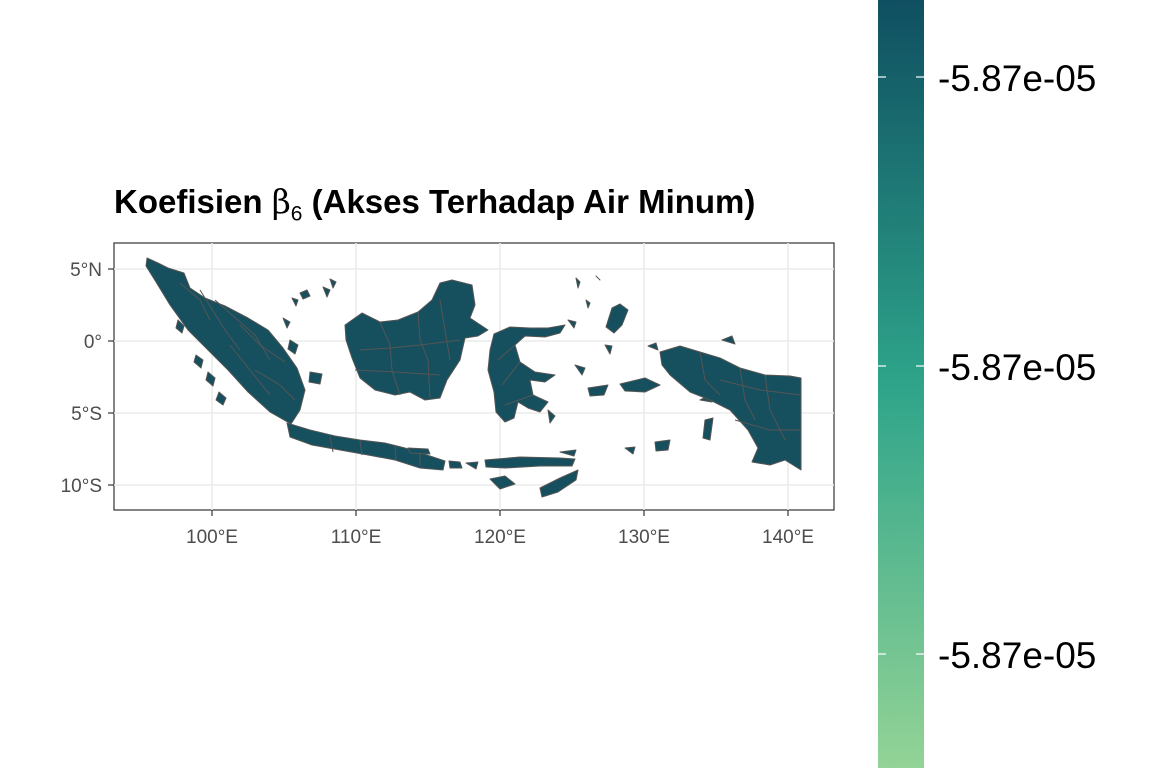  What do you see at coordinates (1017, 78) in the screenshot?
I see `colorbar-label-top: -5.87e-05` at bounding box center [1017, 78].